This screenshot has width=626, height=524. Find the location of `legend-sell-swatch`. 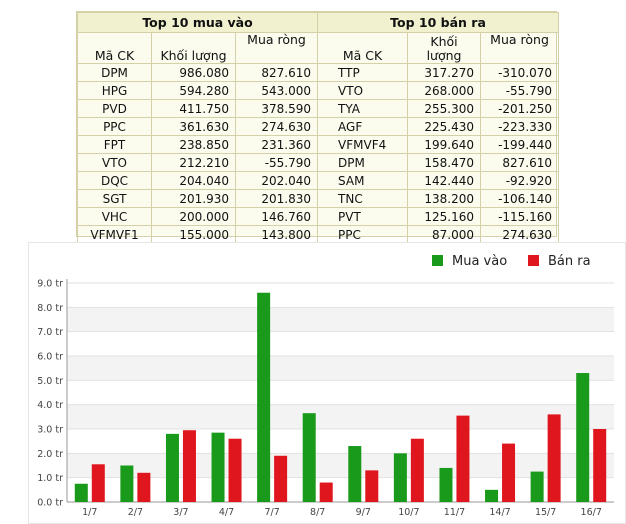

legend-sell-swatch is located at coordinates (533, 260).